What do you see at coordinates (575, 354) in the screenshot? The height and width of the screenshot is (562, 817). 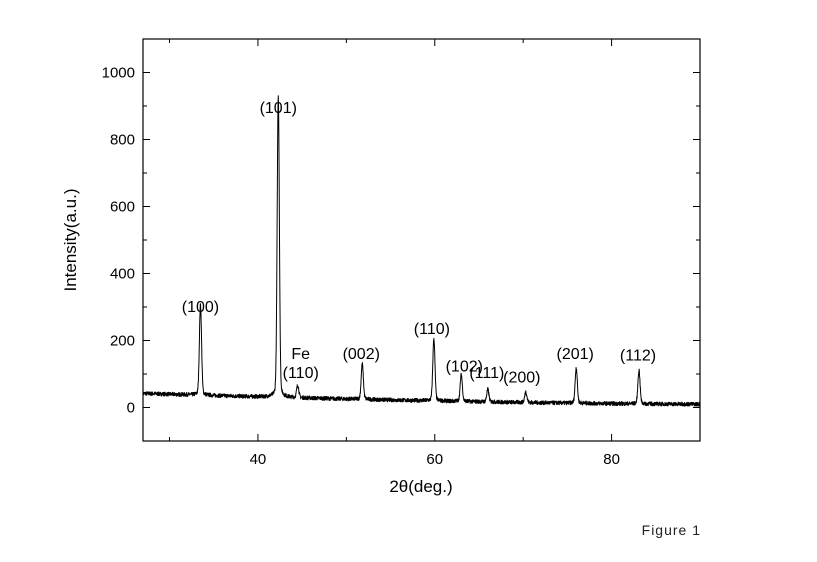 I see `peak-label: (201)` at bounding box center [575, 354].